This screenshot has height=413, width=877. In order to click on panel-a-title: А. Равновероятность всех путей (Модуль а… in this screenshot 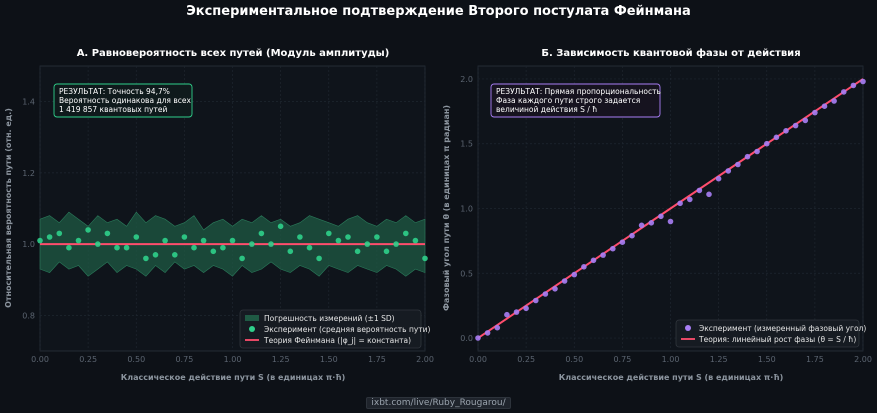, I will do `click(233, 53)`.